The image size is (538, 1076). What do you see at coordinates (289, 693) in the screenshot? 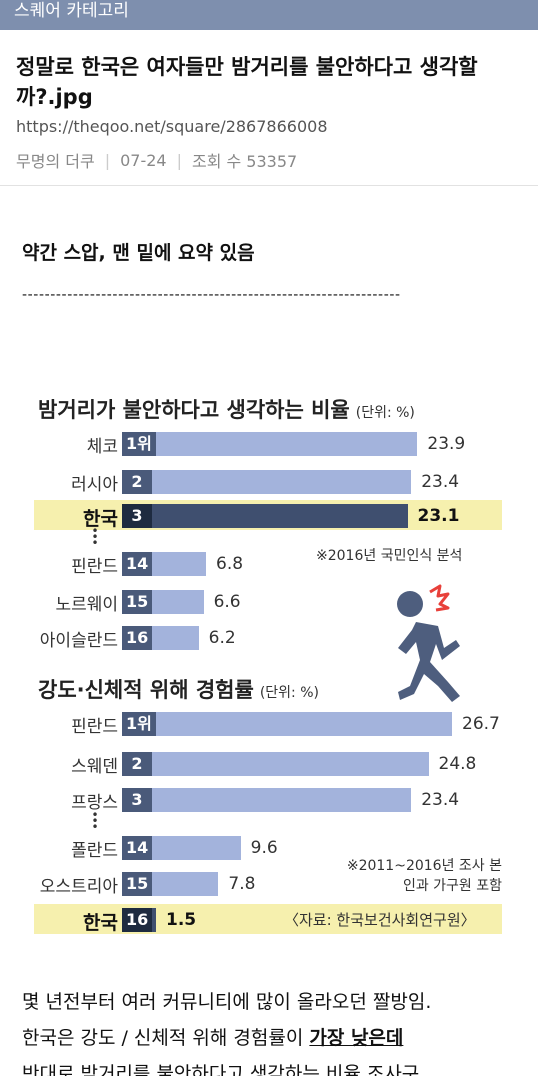
I see `chart2-unit: (단위: %)` at bounding box center [289, 693].